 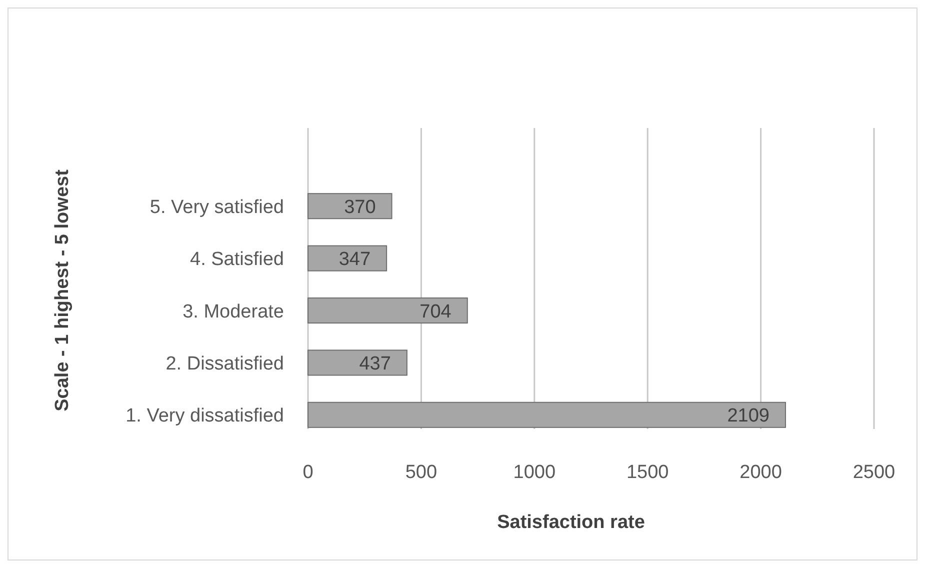 What do you see at coordinates (534, 472) in the screenshot?
I see `x-tick-label: 1000` at bounding box center [534, 472].